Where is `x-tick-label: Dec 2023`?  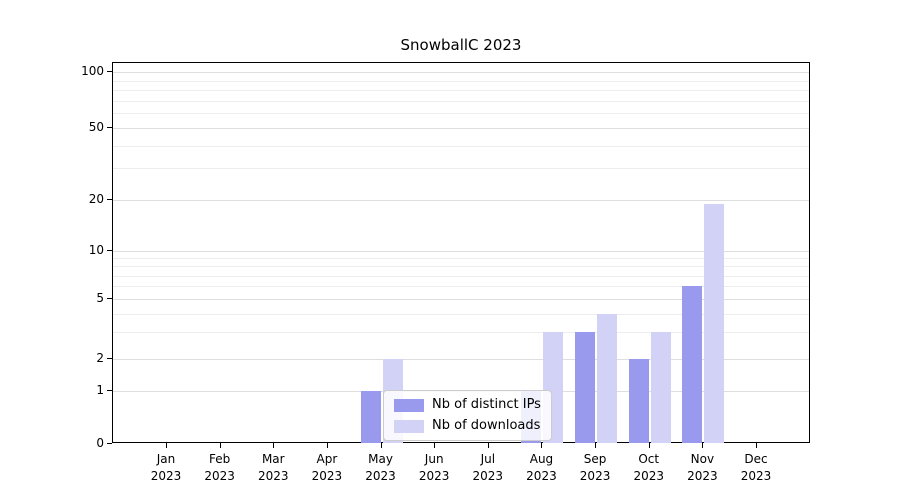 x-tick-label: Dec 2023 is located at coordinates (756, 467).